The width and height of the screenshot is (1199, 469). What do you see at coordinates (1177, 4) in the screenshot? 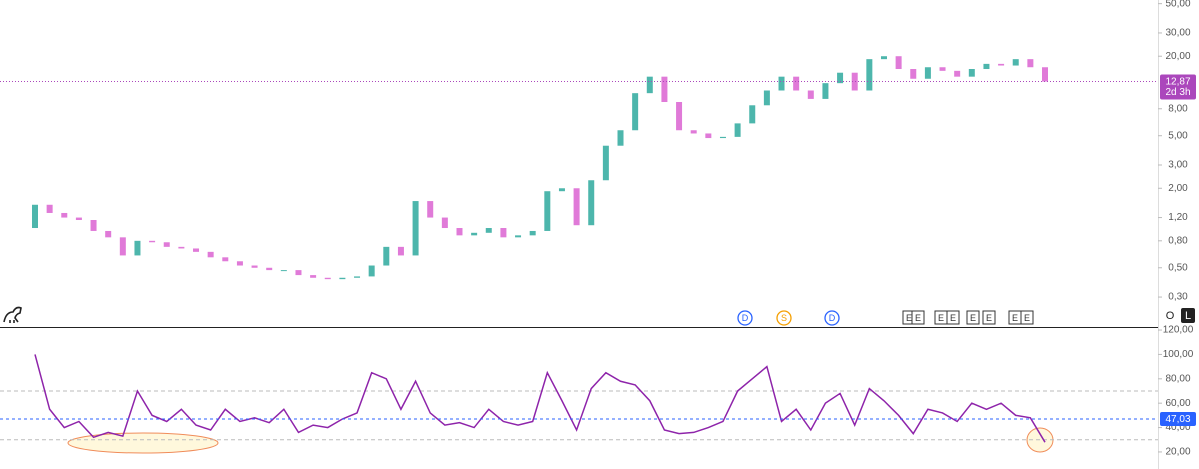
I see `y-tick-label: 50,00` at bounding box center [1177, 4].